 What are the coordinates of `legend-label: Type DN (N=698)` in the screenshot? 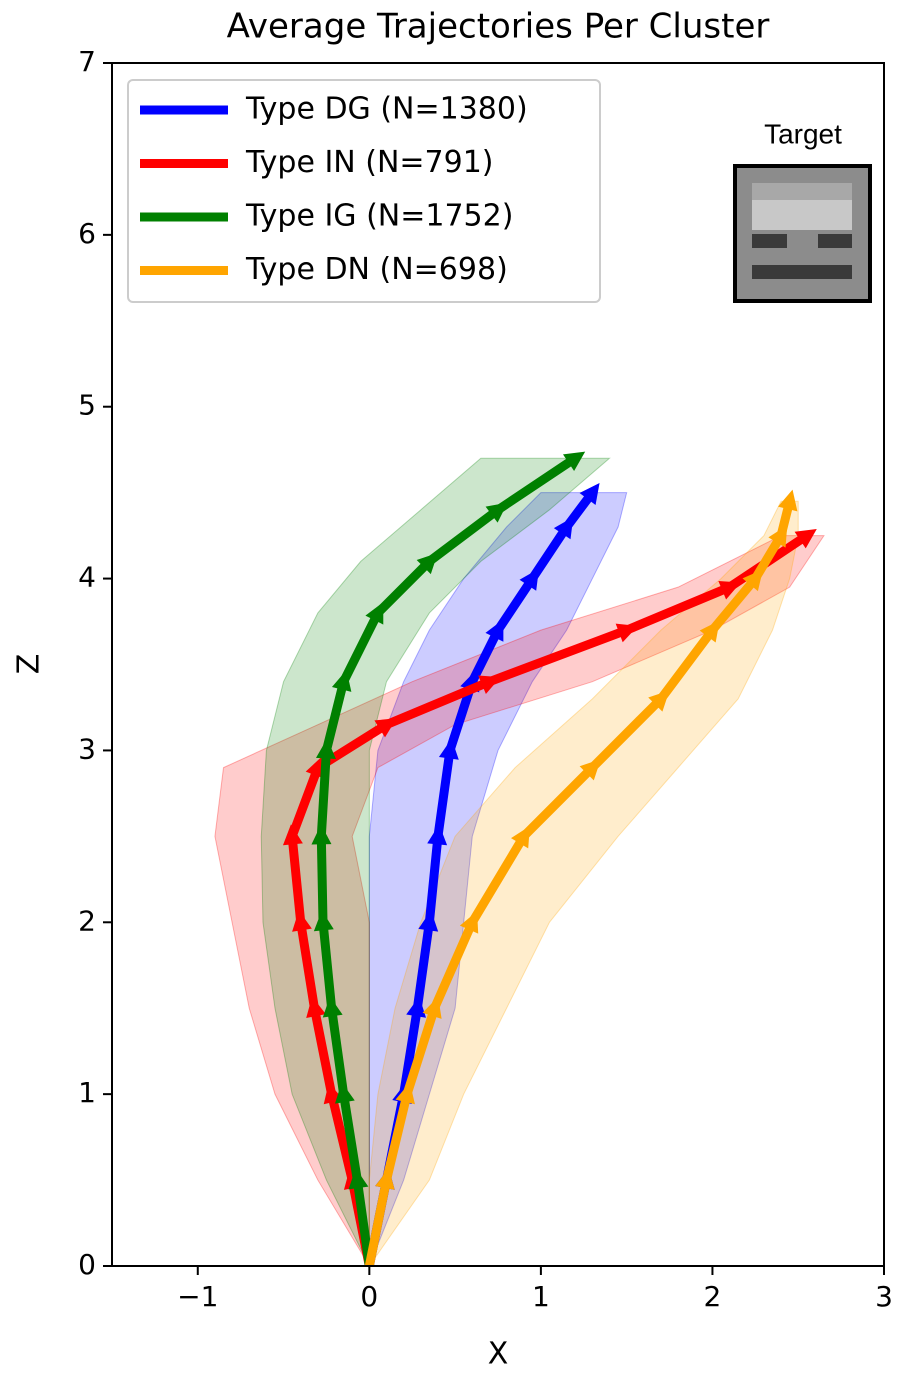 It's located at (376, 269).